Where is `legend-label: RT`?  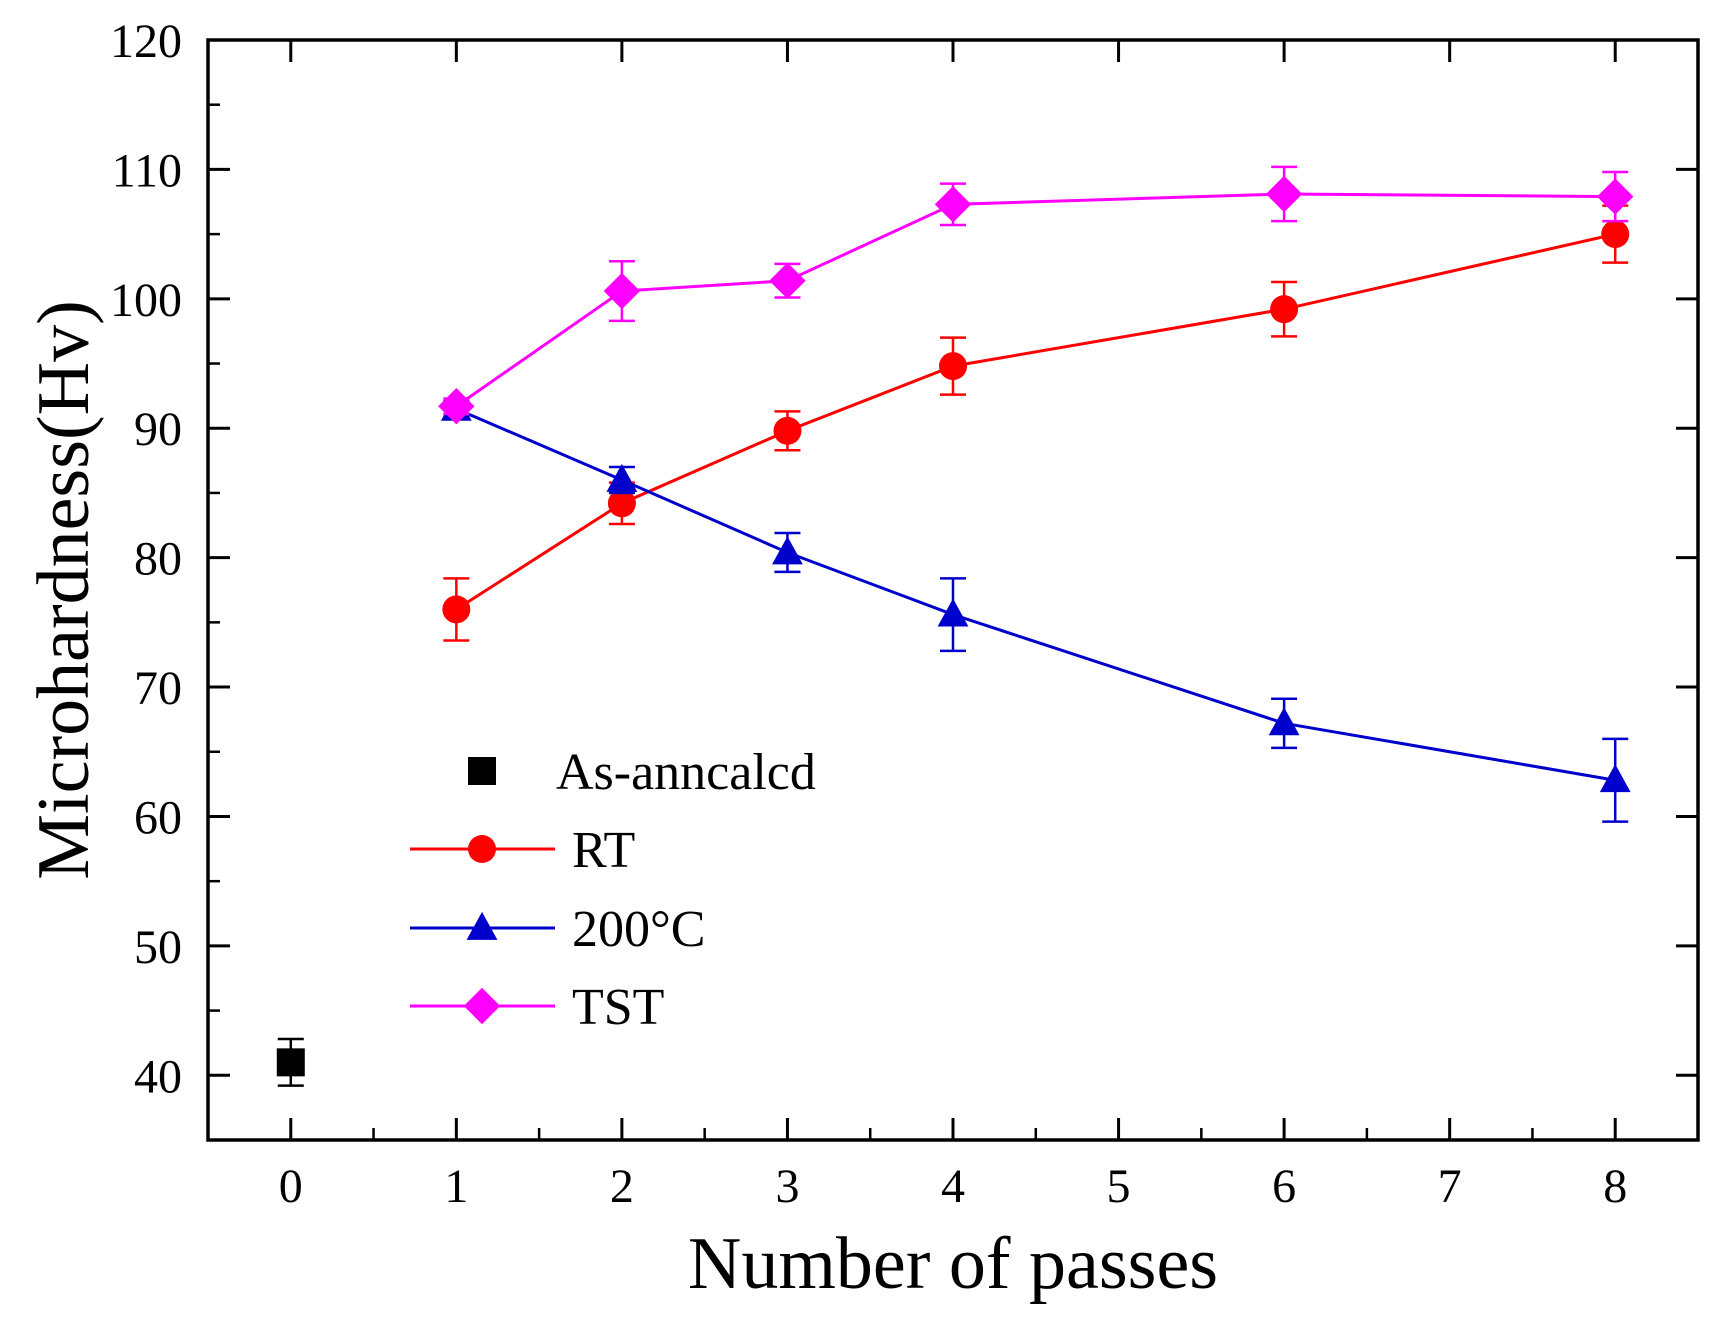
legend-label: RT is located at coordinates (603, 850).